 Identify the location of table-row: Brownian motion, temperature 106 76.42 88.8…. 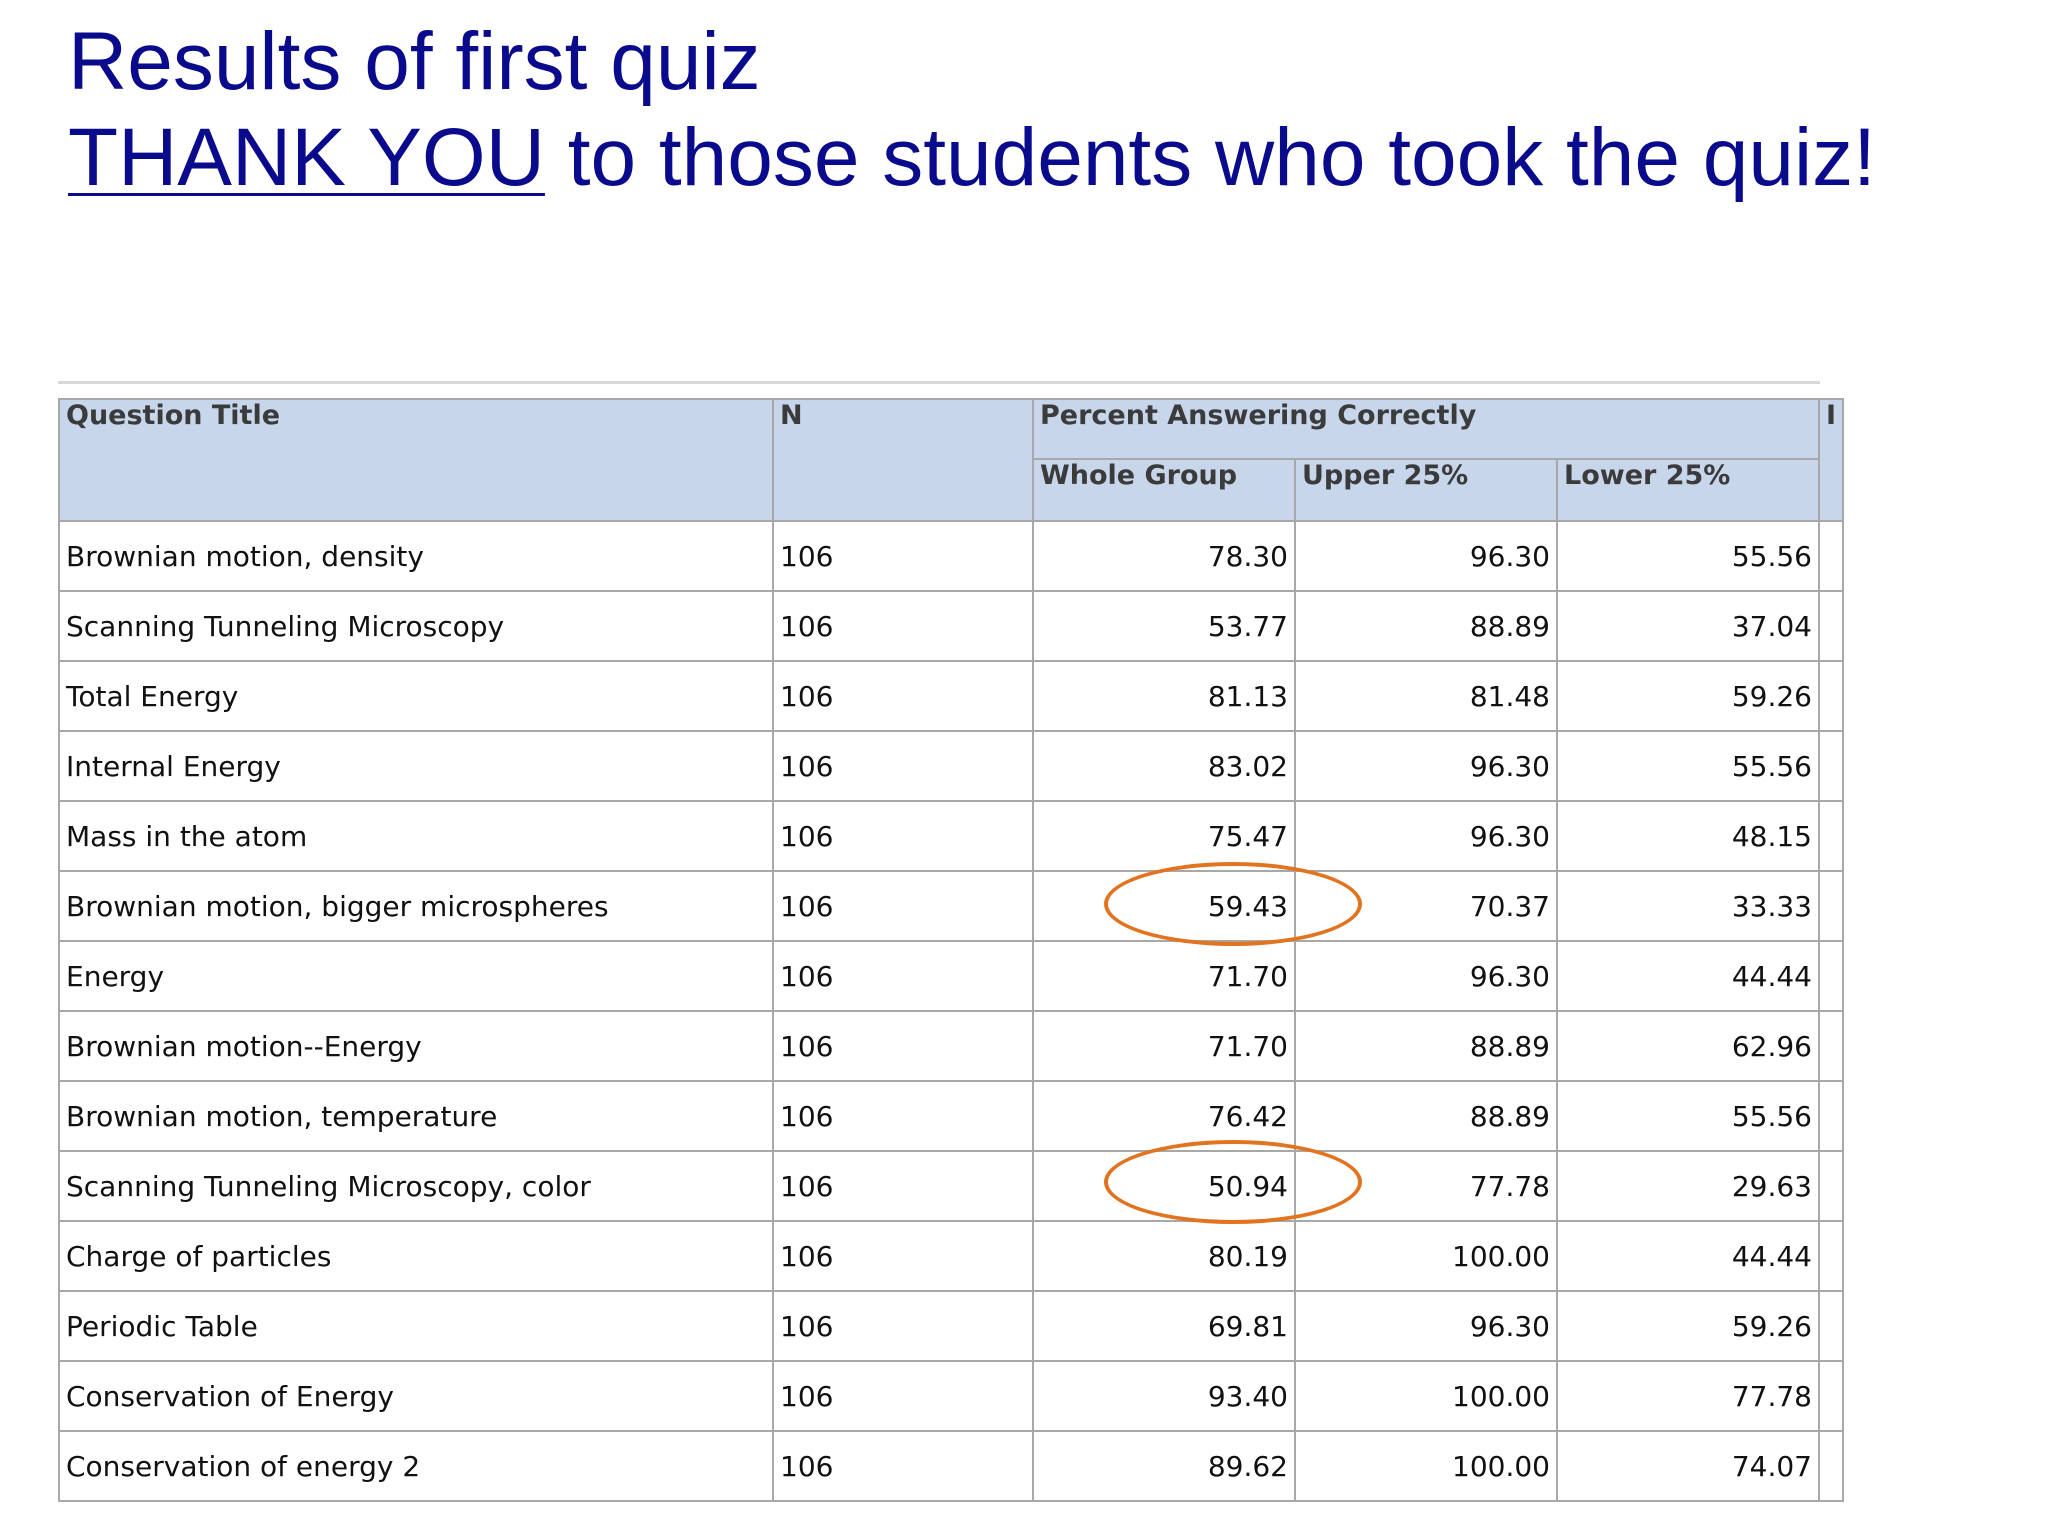
(951, 1116).